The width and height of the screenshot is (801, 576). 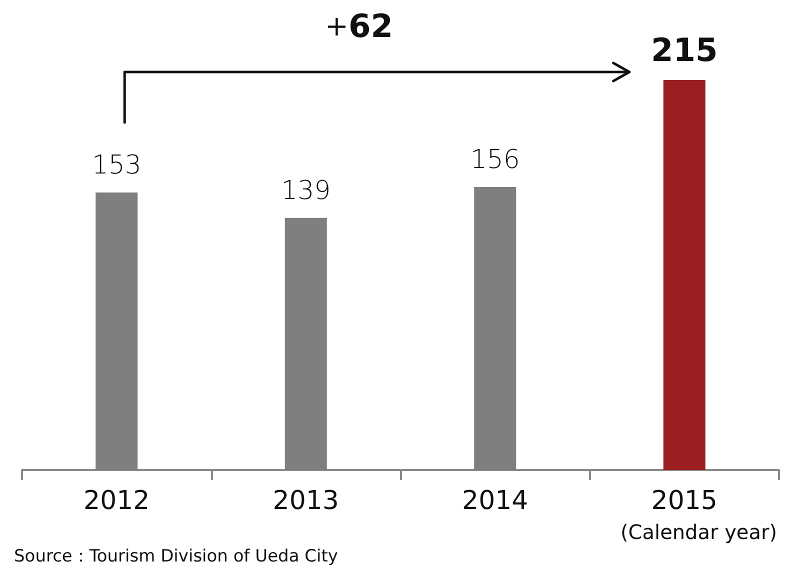 I want to click on data-label: 215, so click(x=684, y=50).